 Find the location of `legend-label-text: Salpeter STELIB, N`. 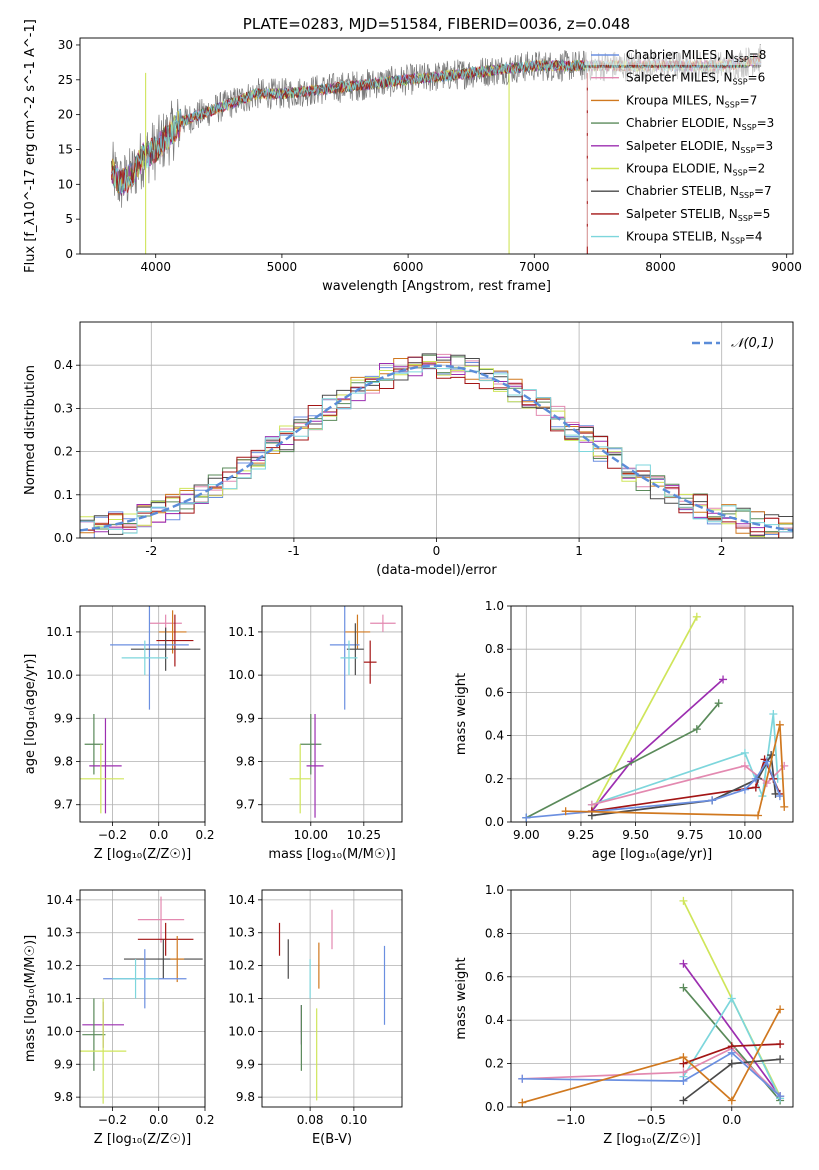

legend-label-text: Salpeter STELIB, N is located at coordinates (682, 214).